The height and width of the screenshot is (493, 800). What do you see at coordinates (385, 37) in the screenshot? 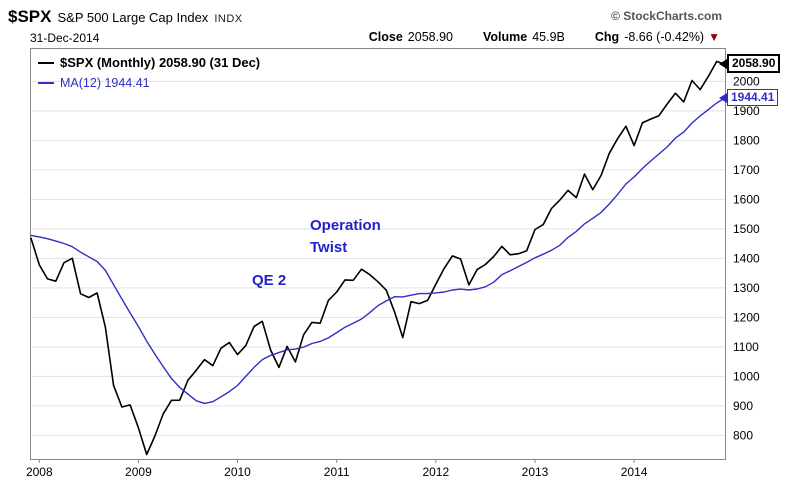
I see `close-label: Close` at bounding box center [385, 37].